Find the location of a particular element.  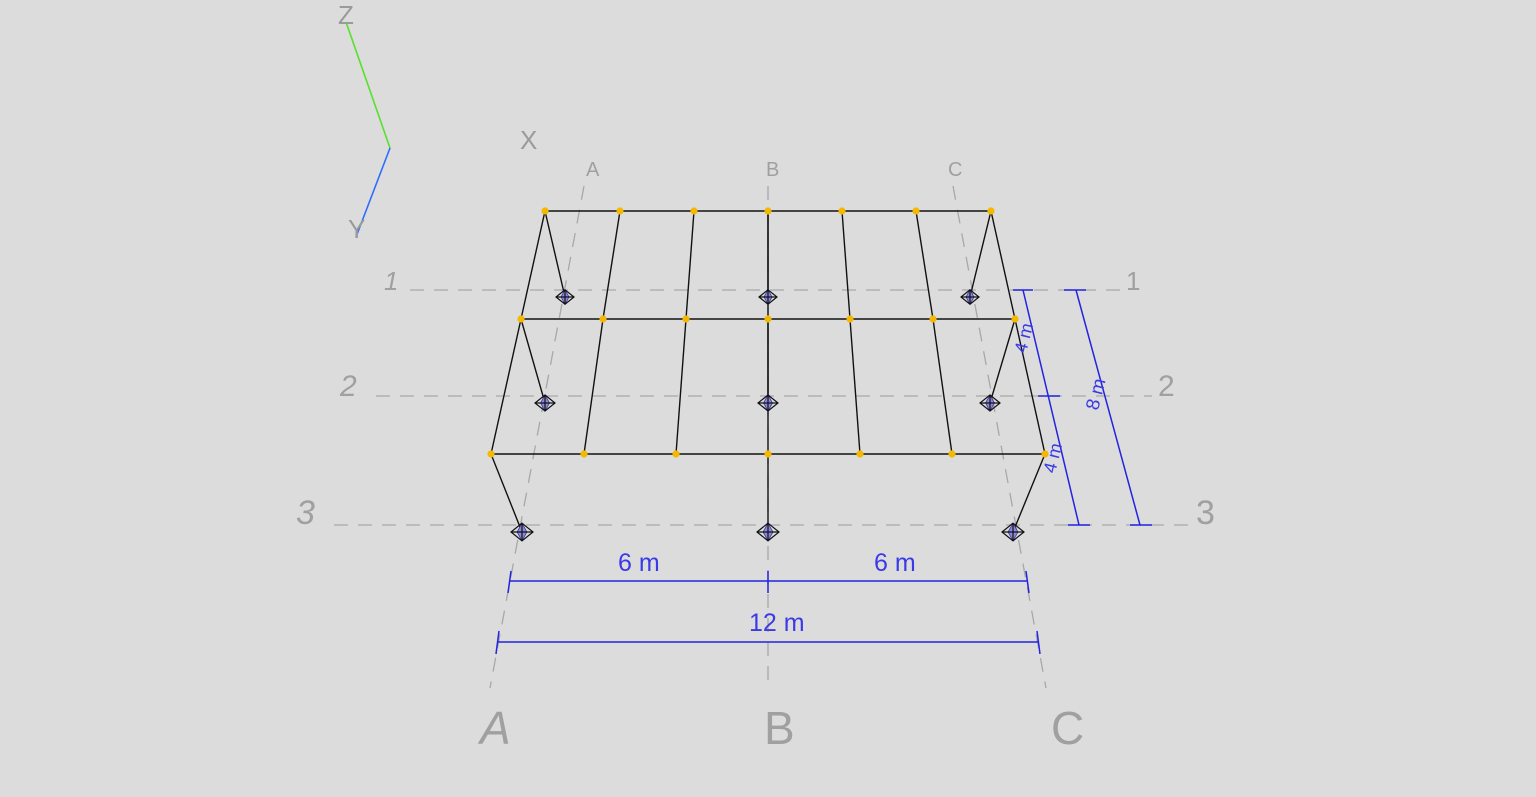

frame-members is located at coordinates (768, 371).